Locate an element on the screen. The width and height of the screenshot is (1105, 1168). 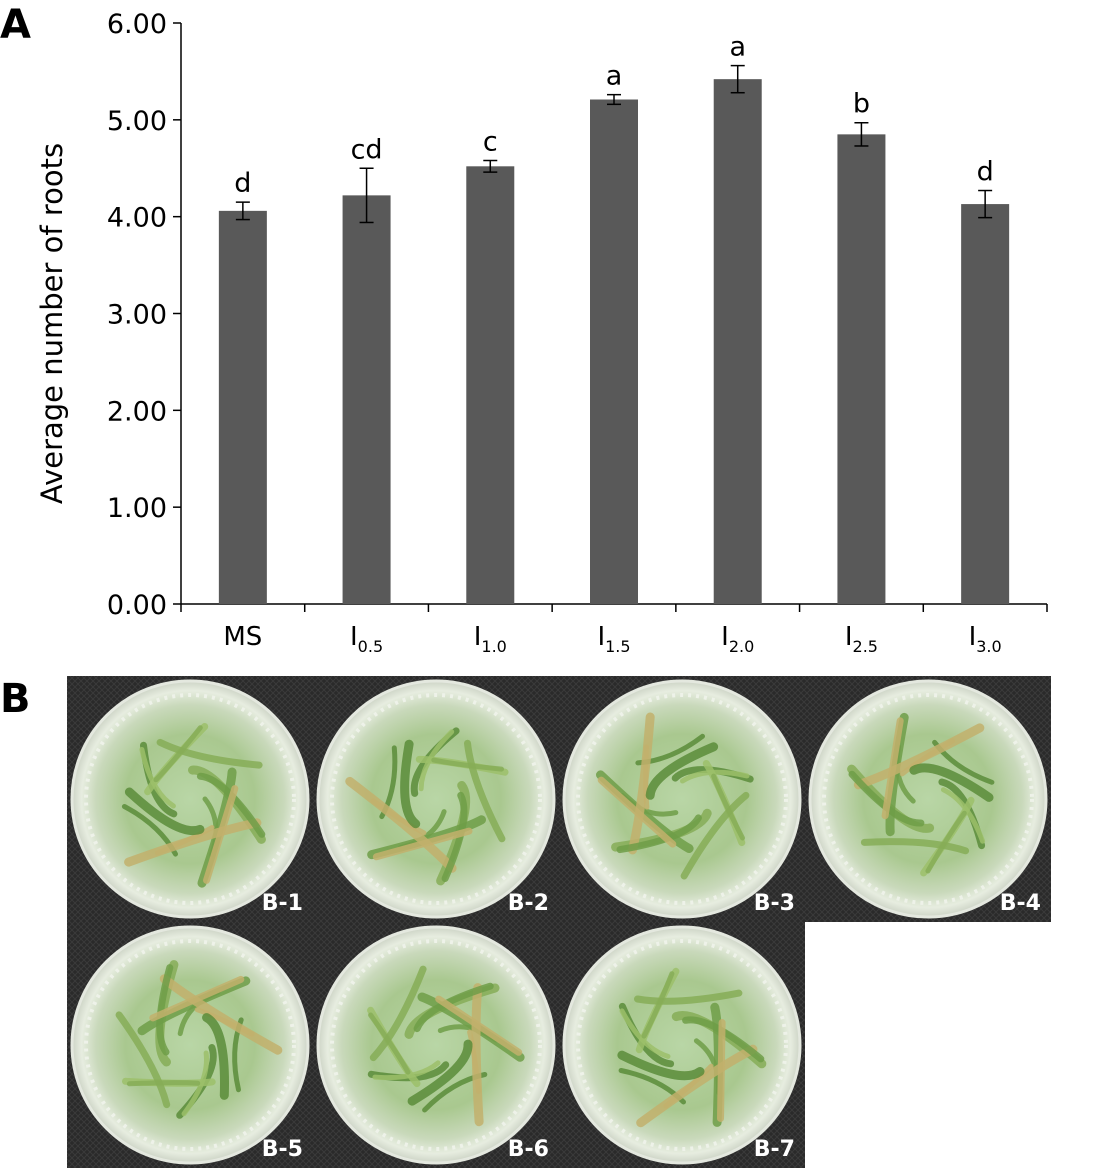
culture-photo: B-5 is located at coordinates (190, 1045).